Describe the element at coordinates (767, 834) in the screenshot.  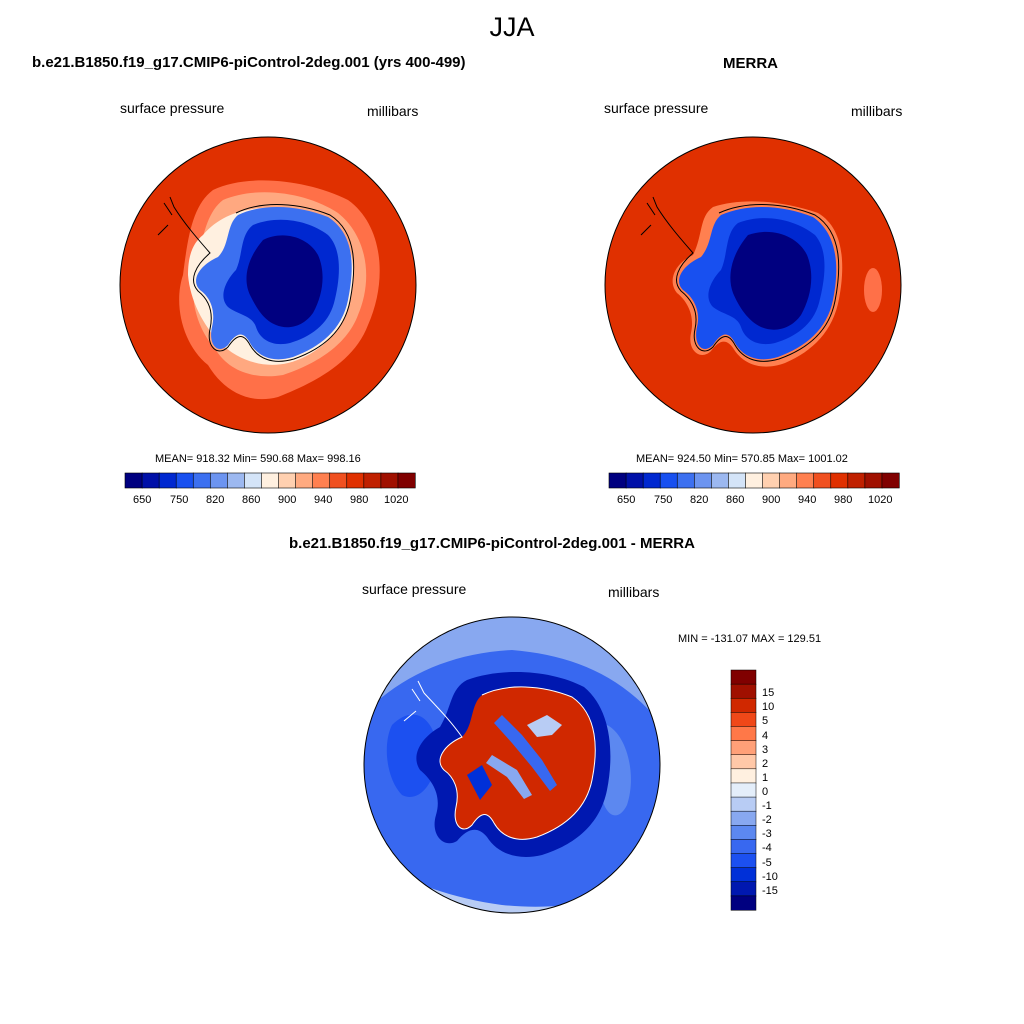
I see `diff-cbar-tick-10: -3` at that location.